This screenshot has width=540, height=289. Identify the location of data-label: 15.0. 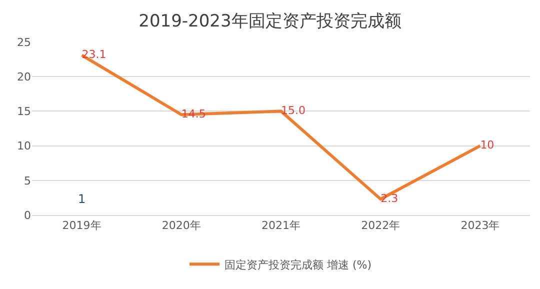
(293, 110).